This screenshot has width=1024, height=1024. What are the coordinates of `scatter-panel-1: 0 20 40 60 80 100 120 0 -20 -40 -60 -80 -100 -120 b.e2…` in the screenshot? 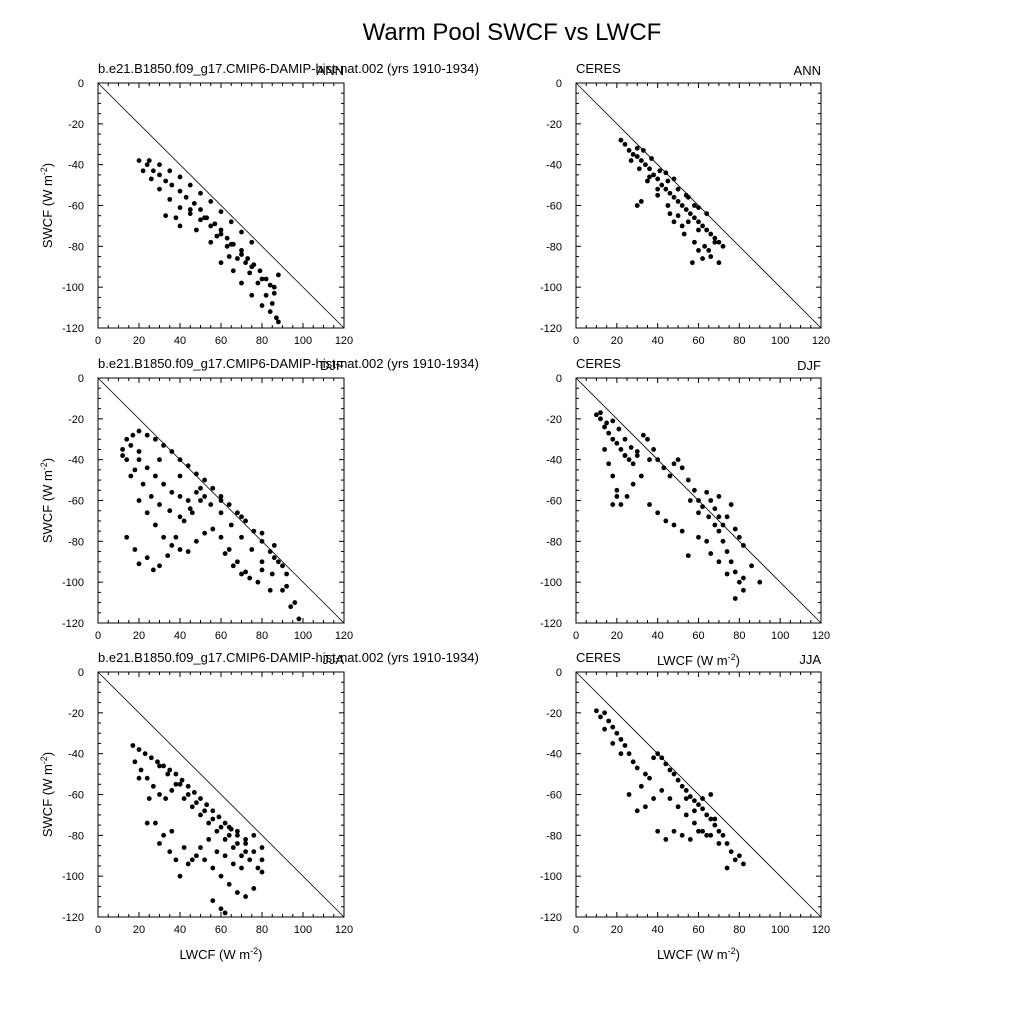 It's located at (259, 204).